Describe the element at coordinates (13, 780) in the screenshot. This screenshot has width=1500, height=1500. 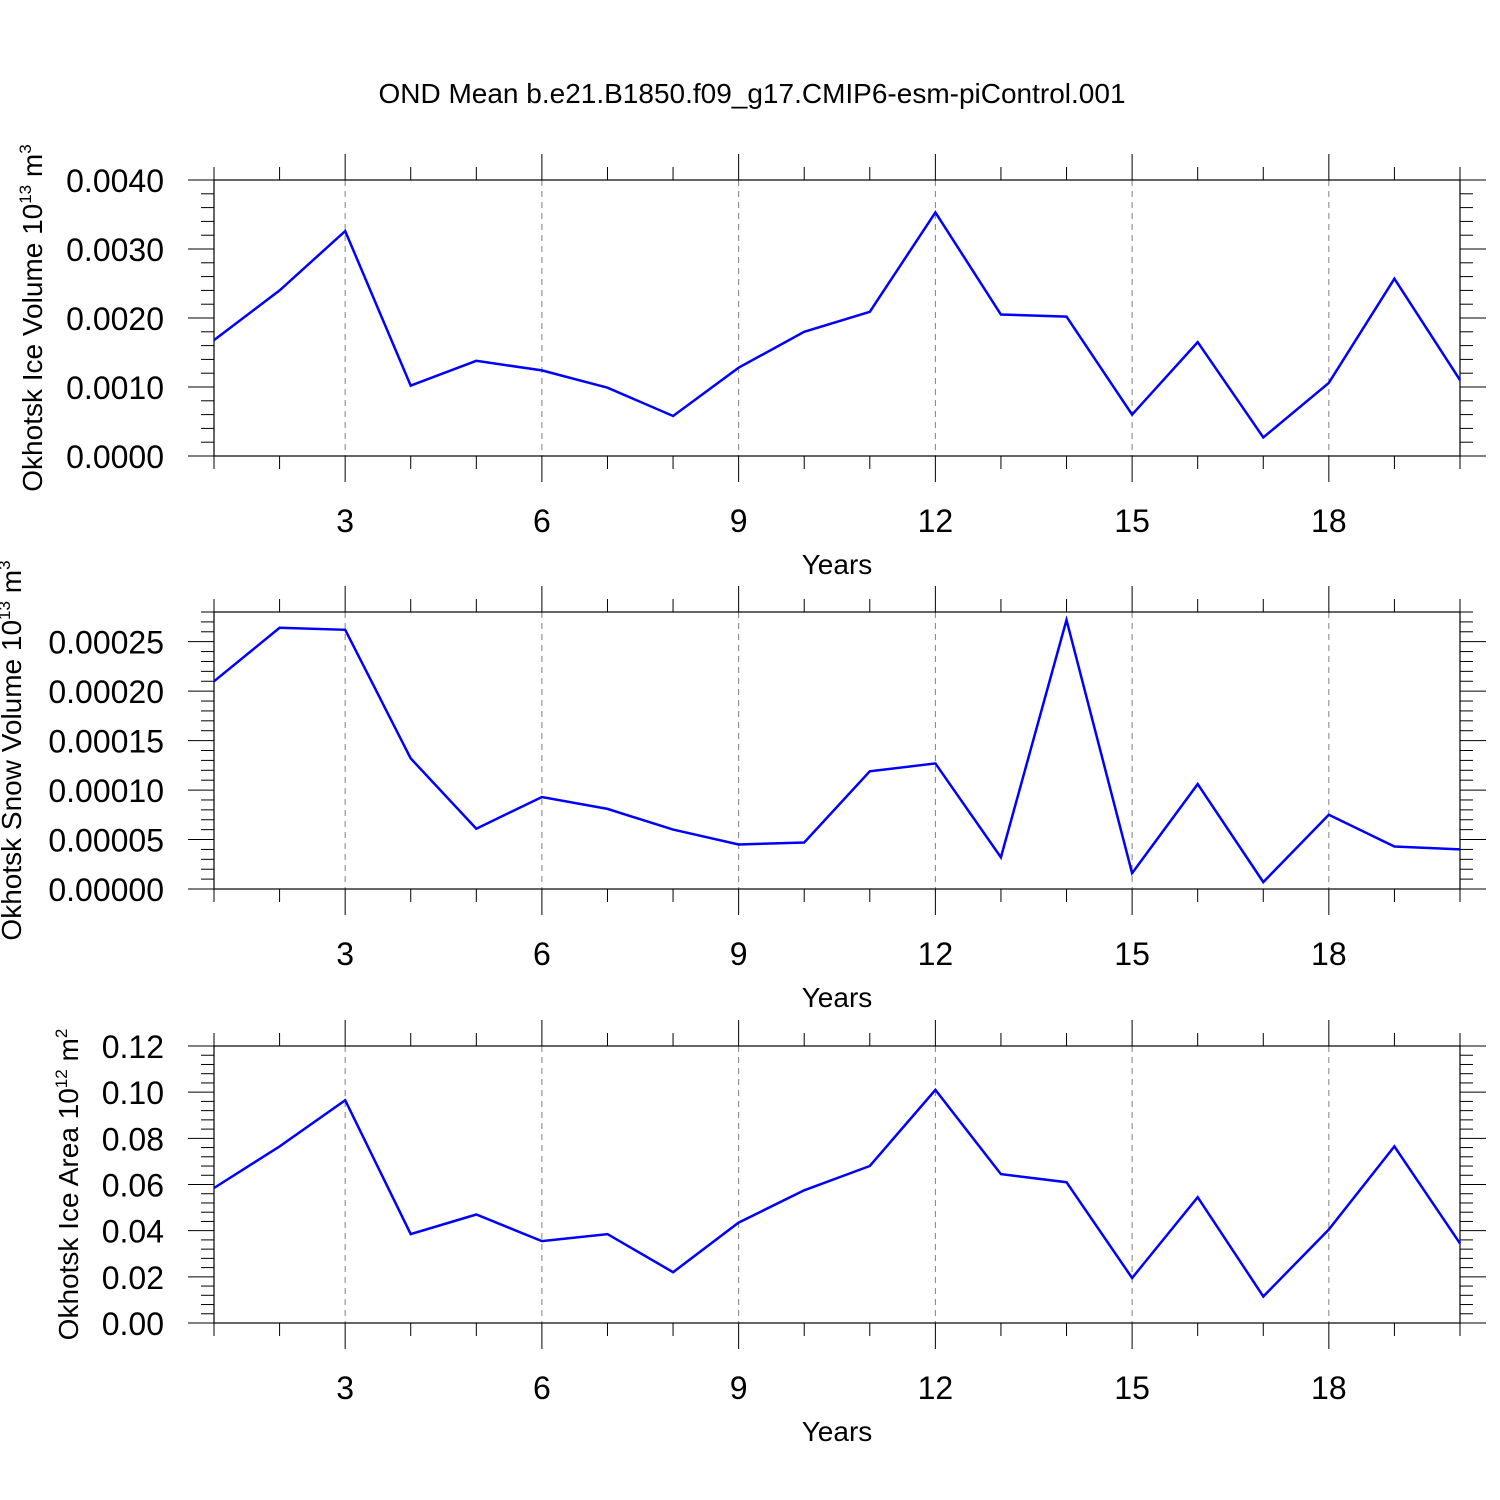
I see `y-axis-label-text: Okhotsk Snow Volume 10` at that location.